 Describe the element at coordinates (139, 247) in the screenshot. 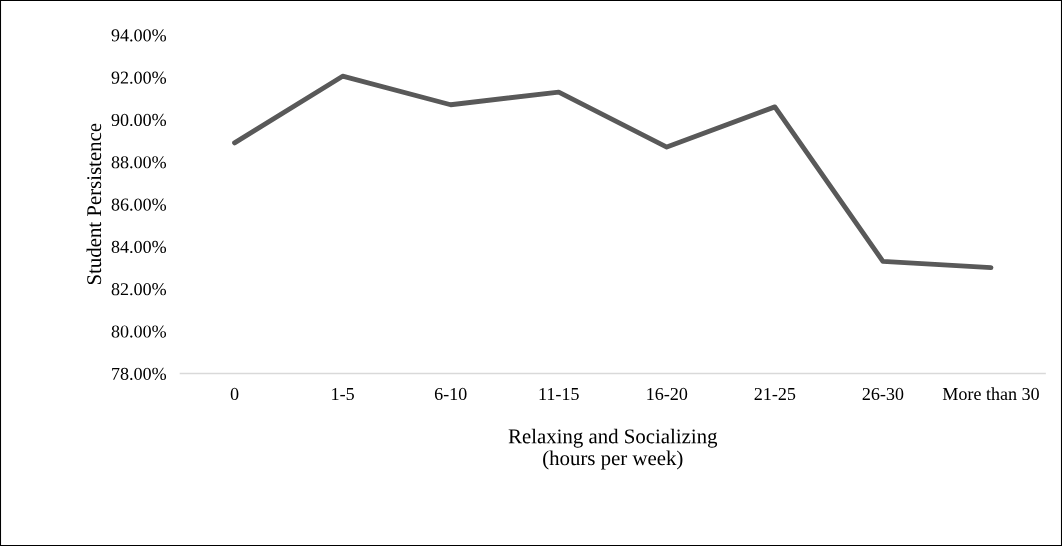

I see `y-tick-label: 84.00%` at that location.